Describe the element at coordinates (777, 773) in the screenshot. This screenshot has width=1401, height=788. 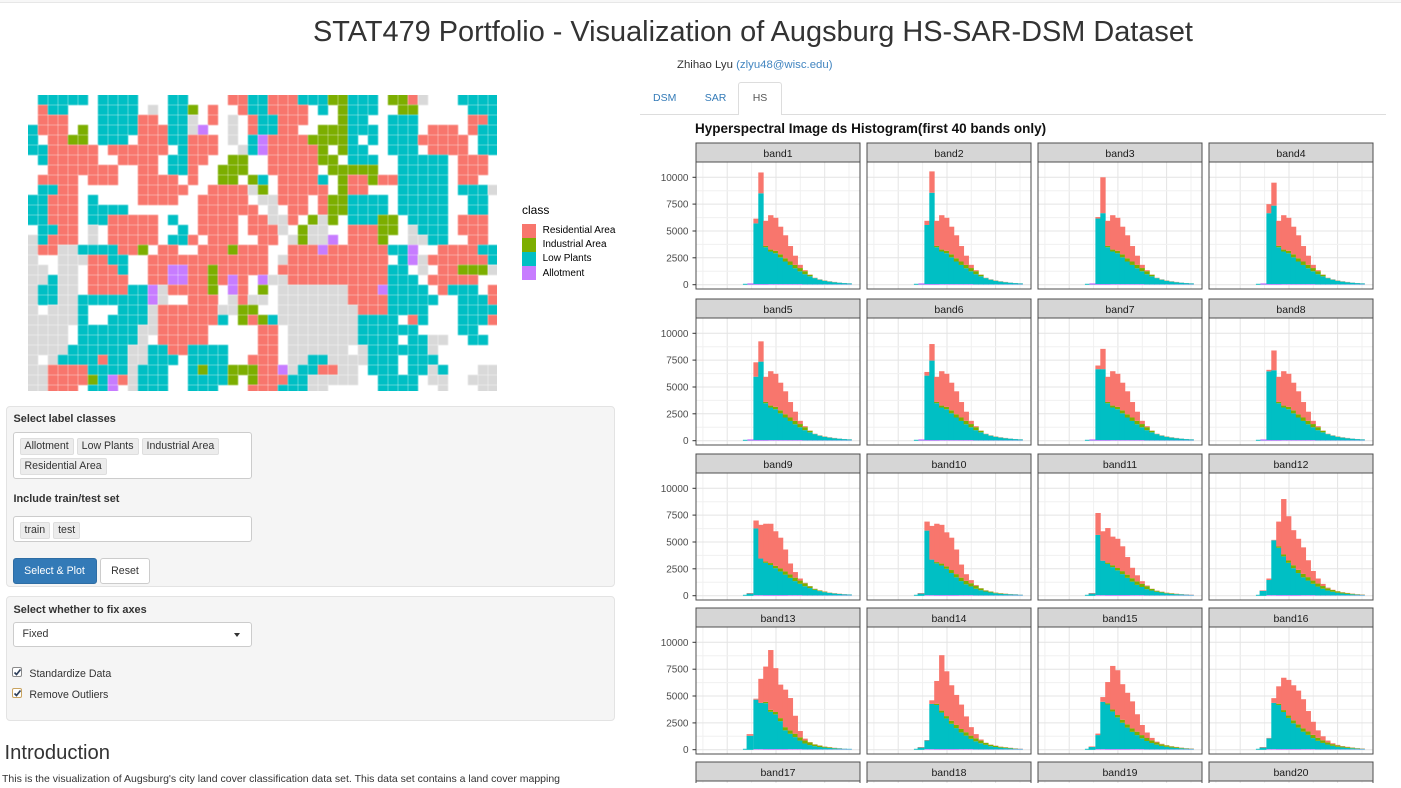
I see `svg-text: band17` at that location.